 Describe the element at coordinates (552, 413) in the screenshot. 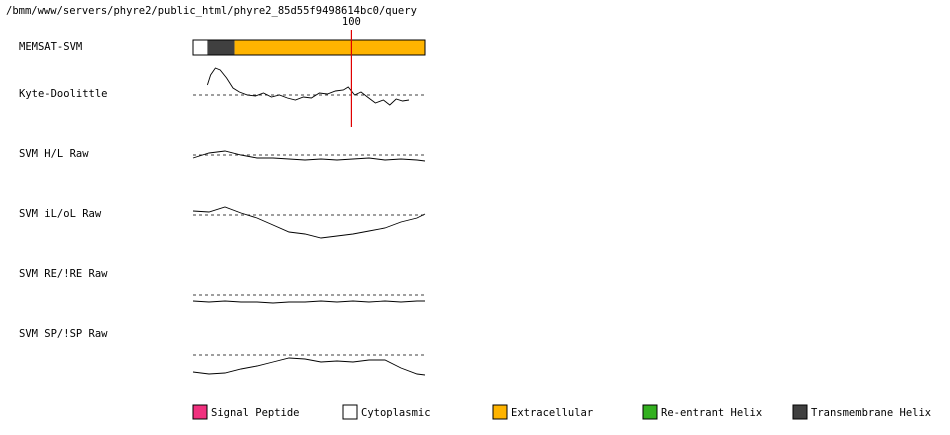

I see `legend-label: Extracellular` at that location.